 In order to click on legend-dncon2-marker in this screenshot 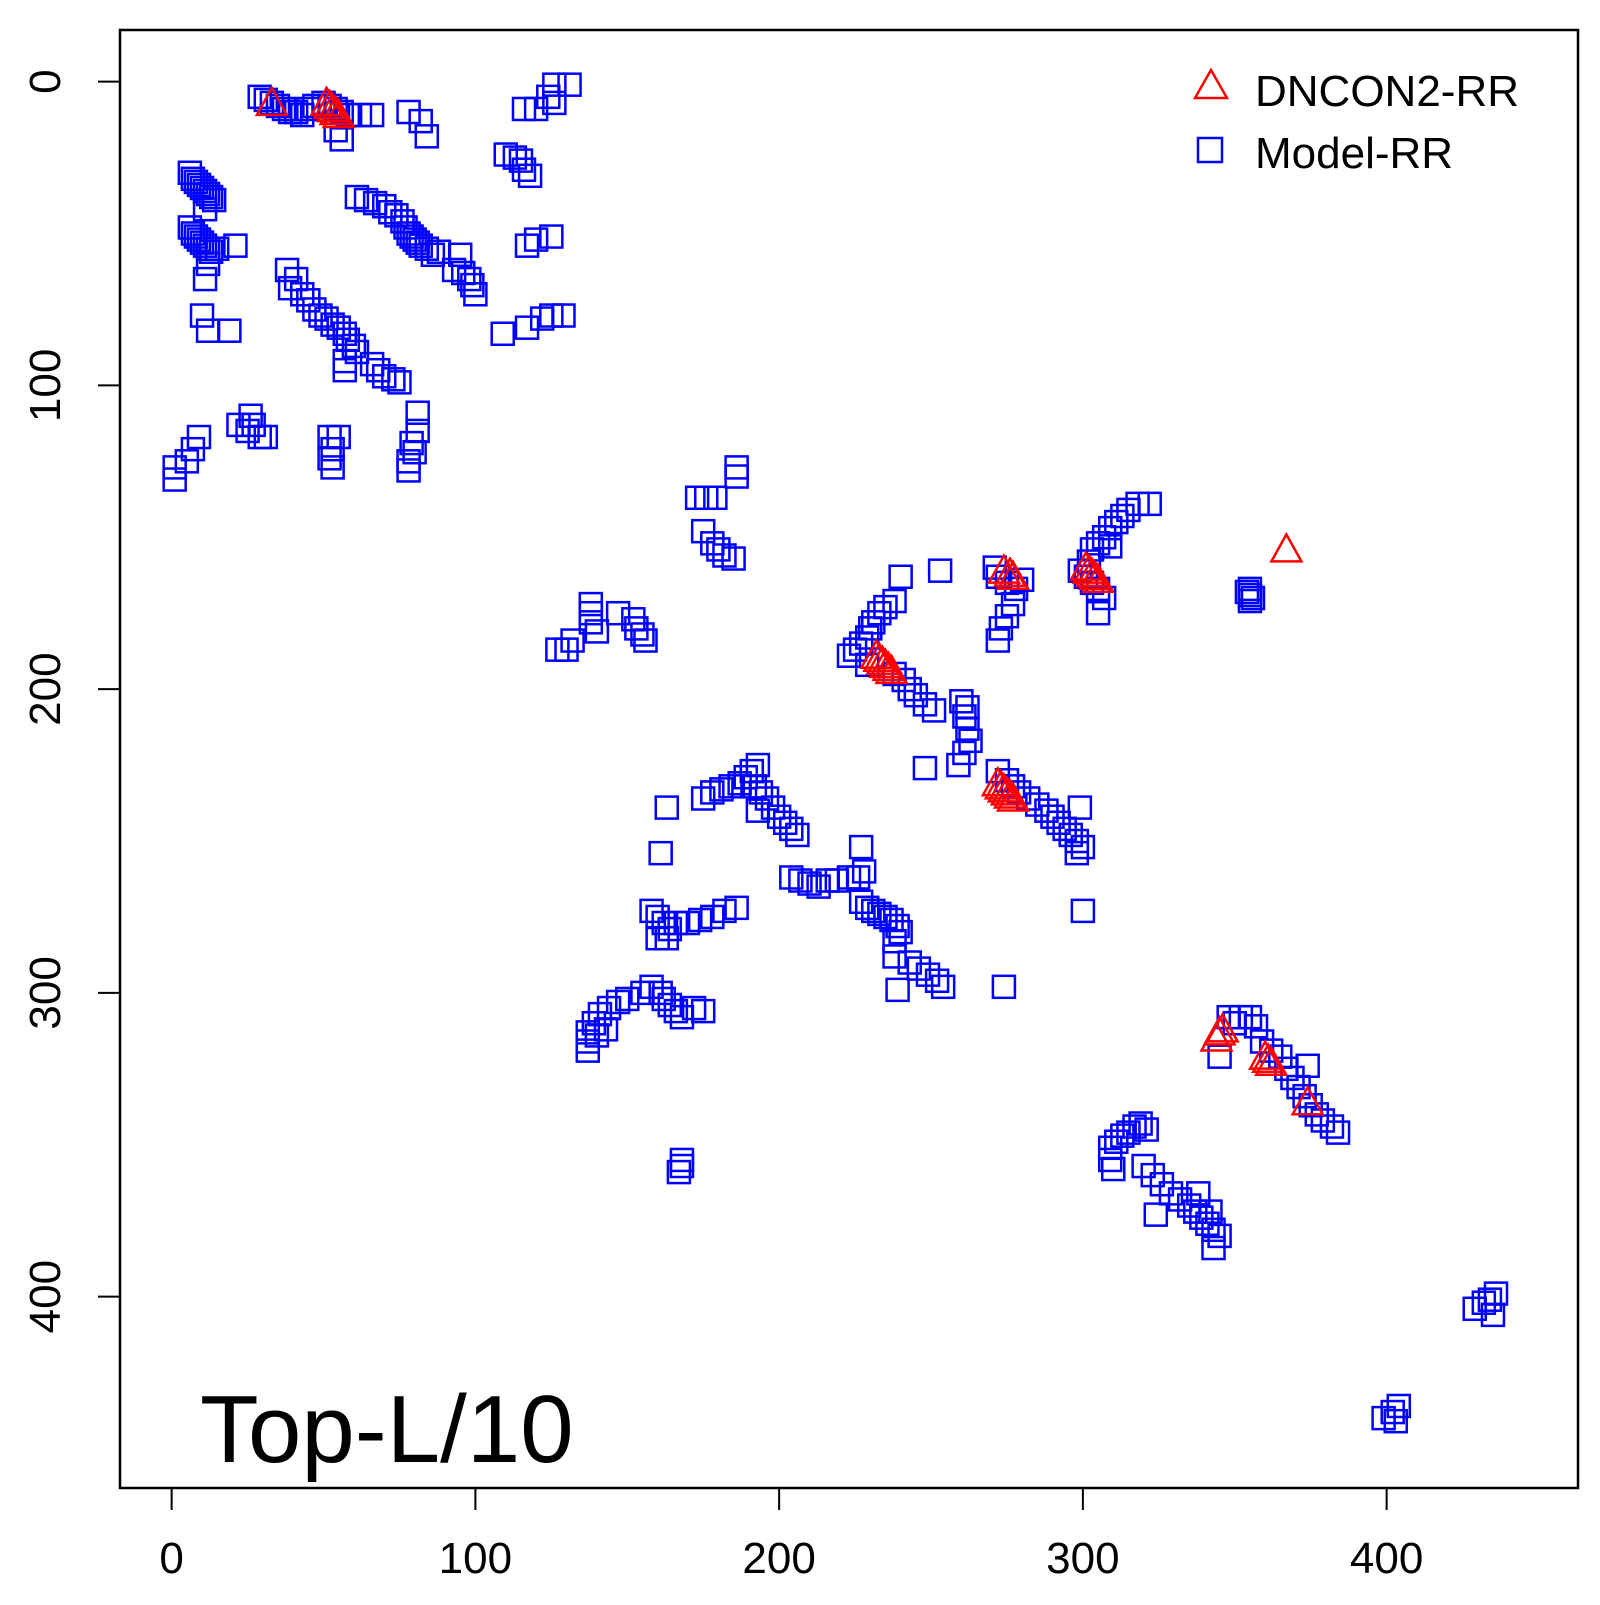, I will do `click(1211, 83)`.